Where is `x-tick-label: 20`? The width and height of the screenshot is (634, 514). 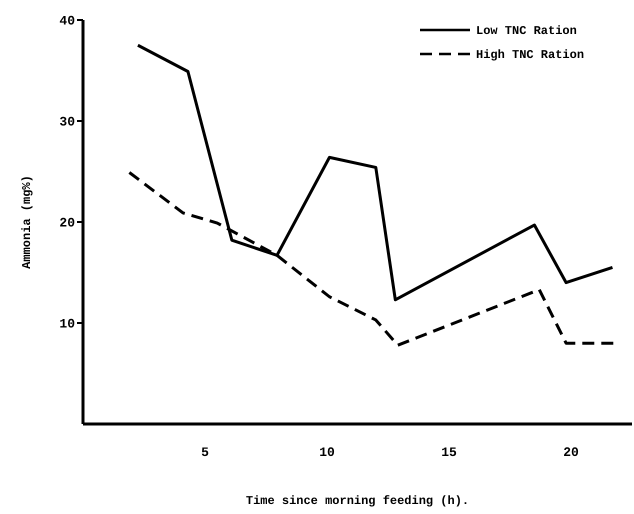 x-tick-label: 20 is located at coordinates (571, 452).